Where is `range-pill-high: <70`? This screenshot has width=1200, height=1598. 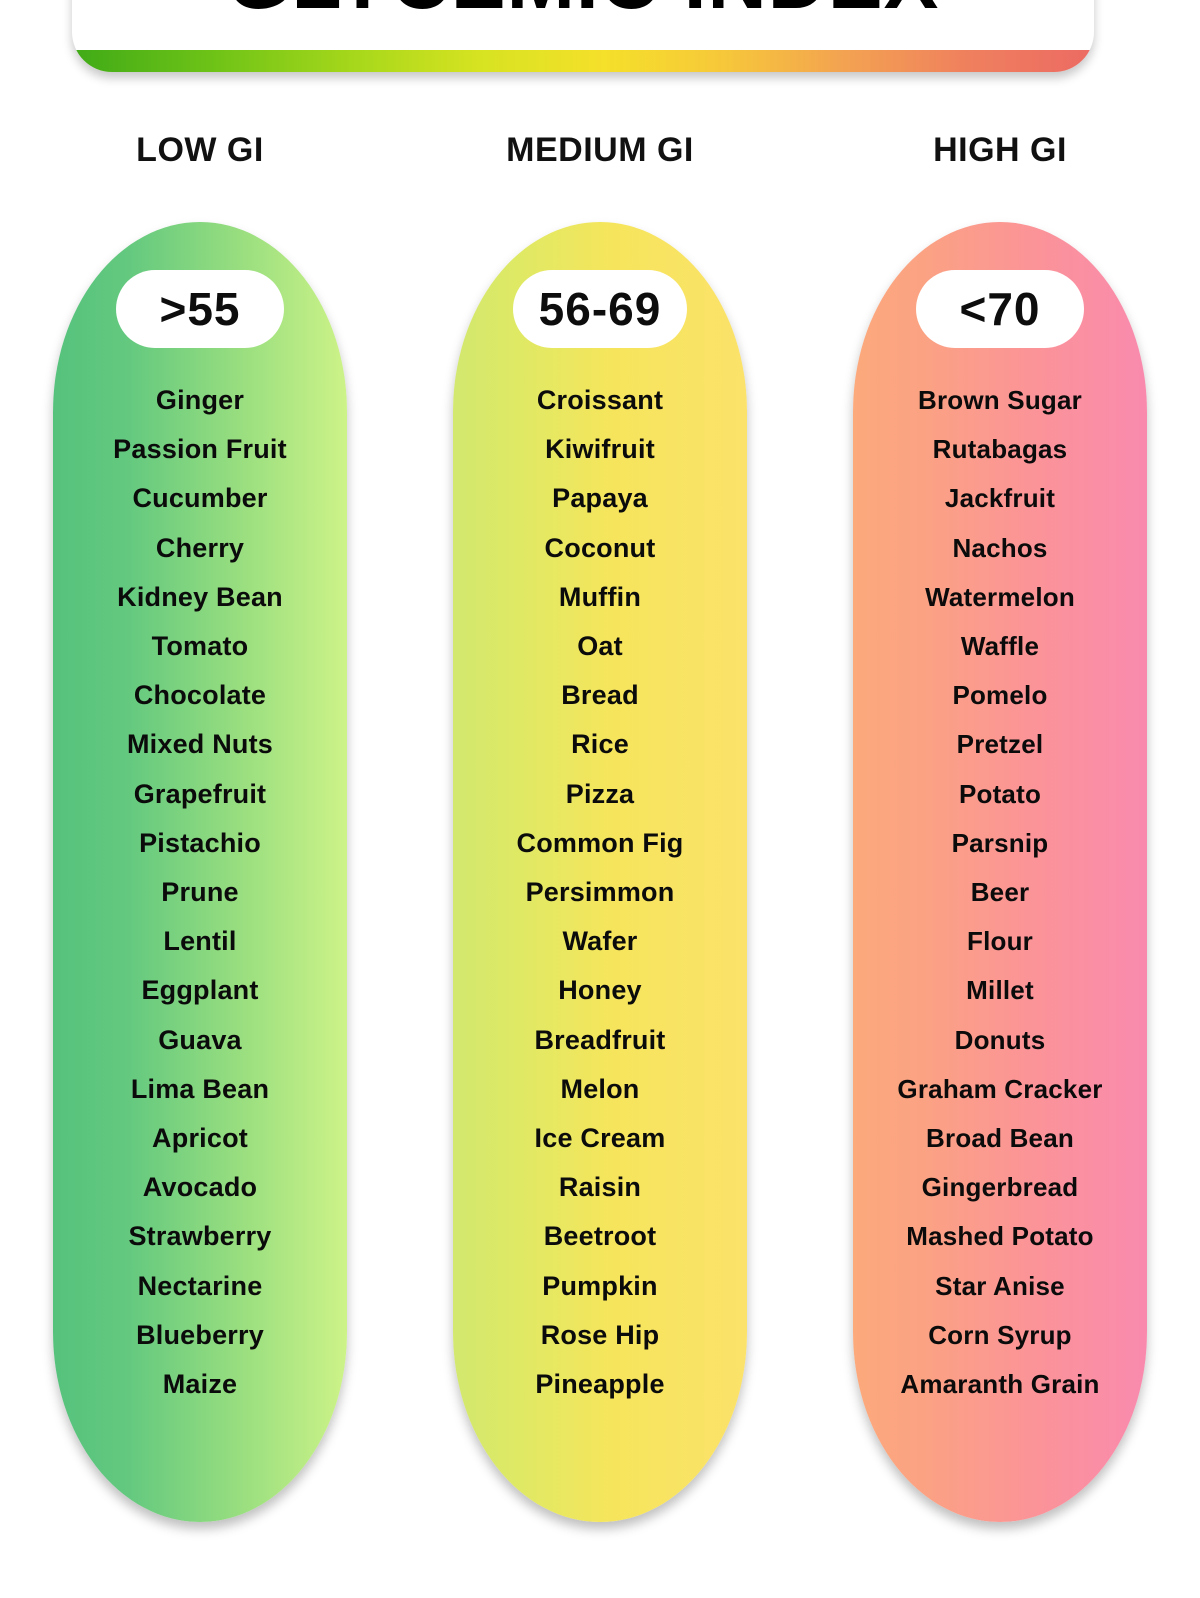
range-pill-high: <70 is located at coordinates (1000, 309).